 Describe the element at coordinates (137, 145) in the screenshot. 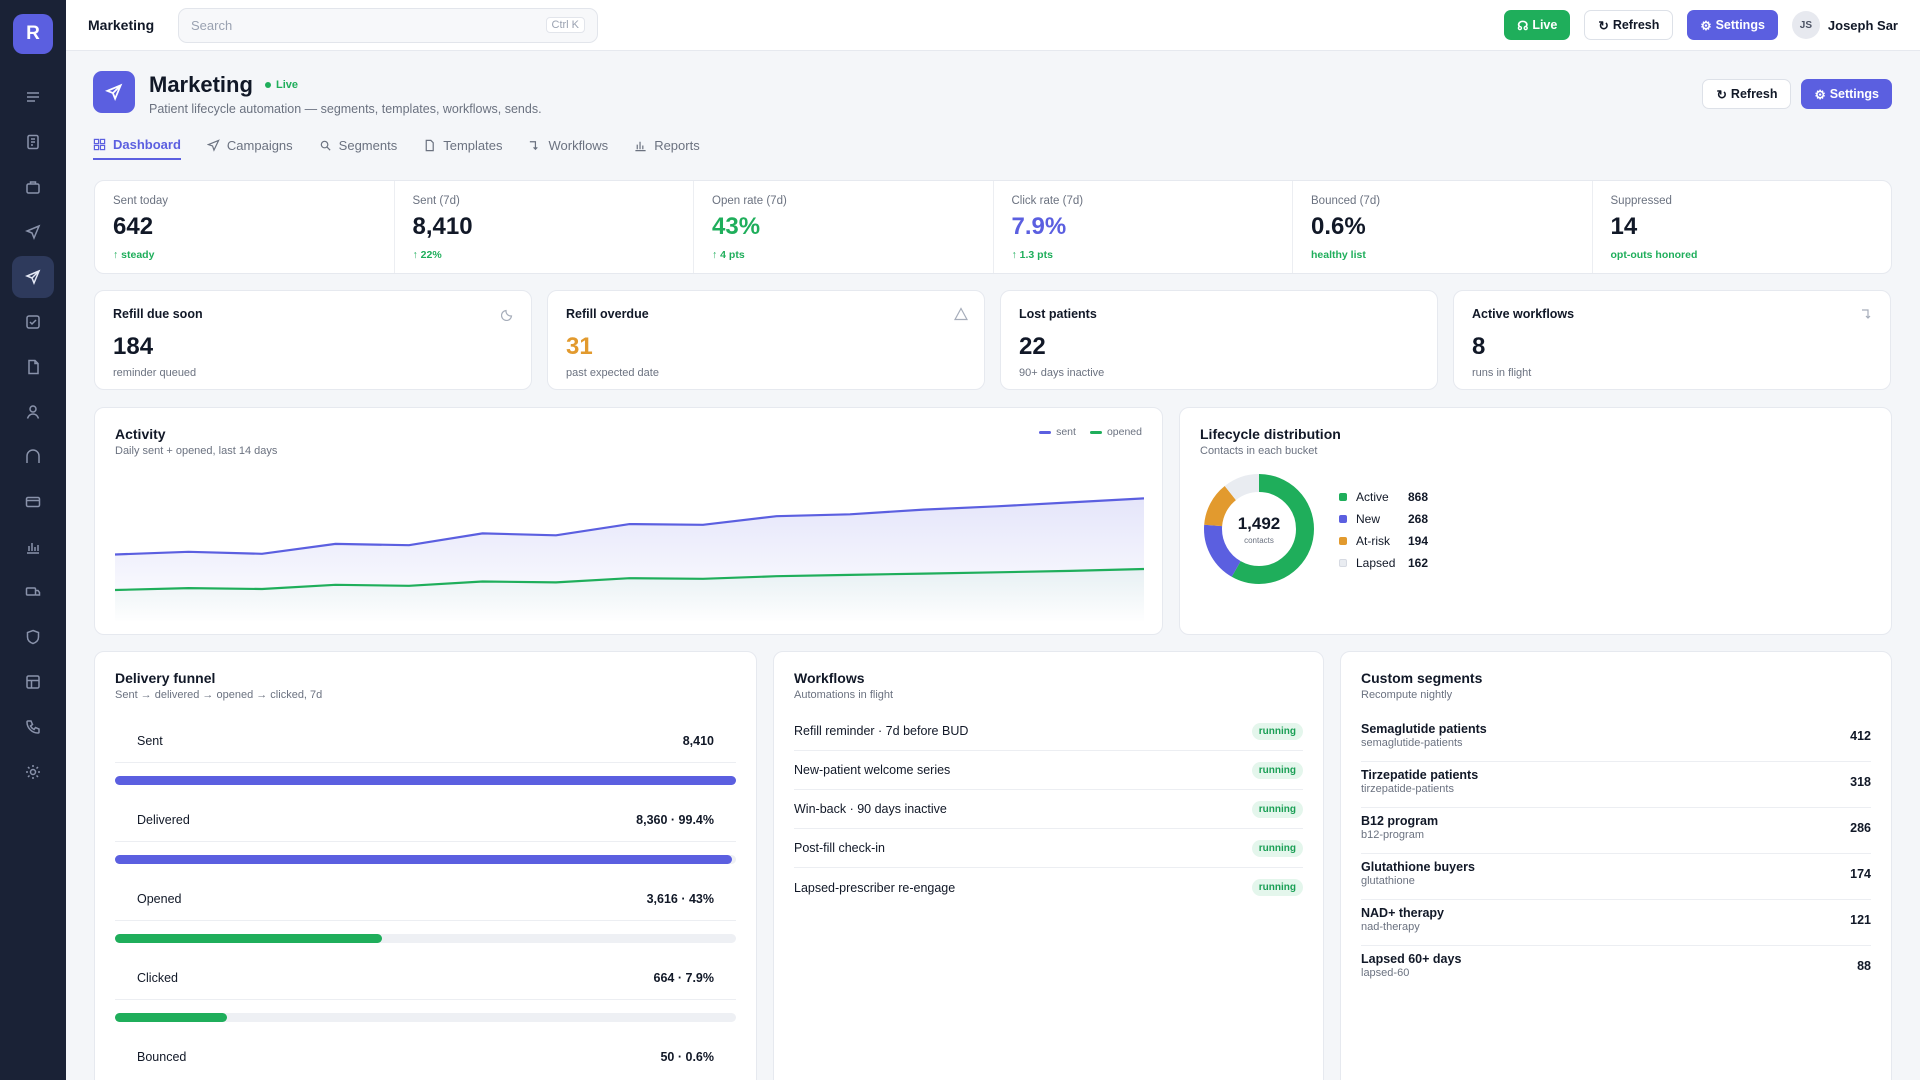

I see `tab-dashboard: Dashboard` at that location.